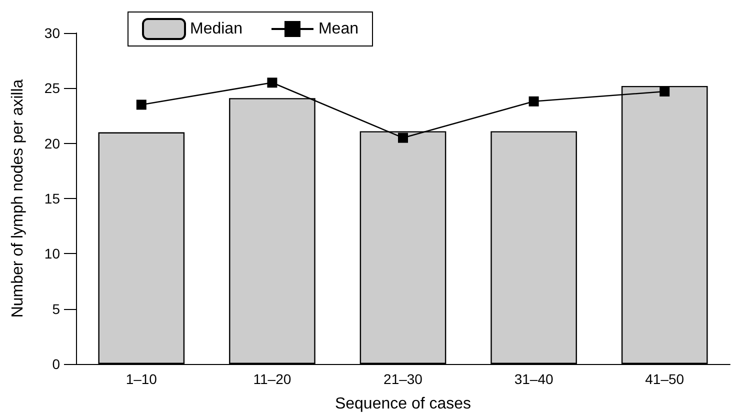  Describe the element at coordinates (664, 379) in the screenshot. I see `x-tick-label: 41–50` at that location.